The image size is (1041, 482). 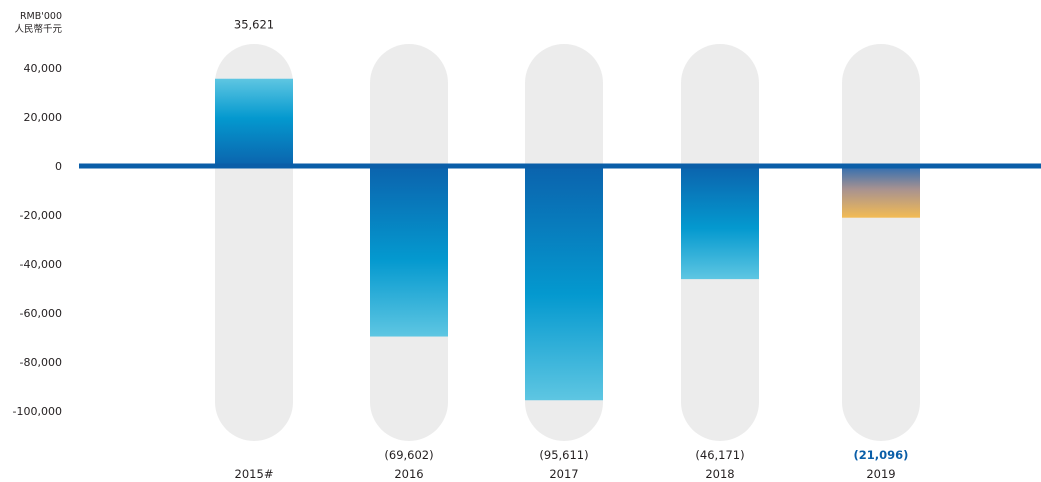 I want to click on category-label: 2018, so click(x=719, y=474).